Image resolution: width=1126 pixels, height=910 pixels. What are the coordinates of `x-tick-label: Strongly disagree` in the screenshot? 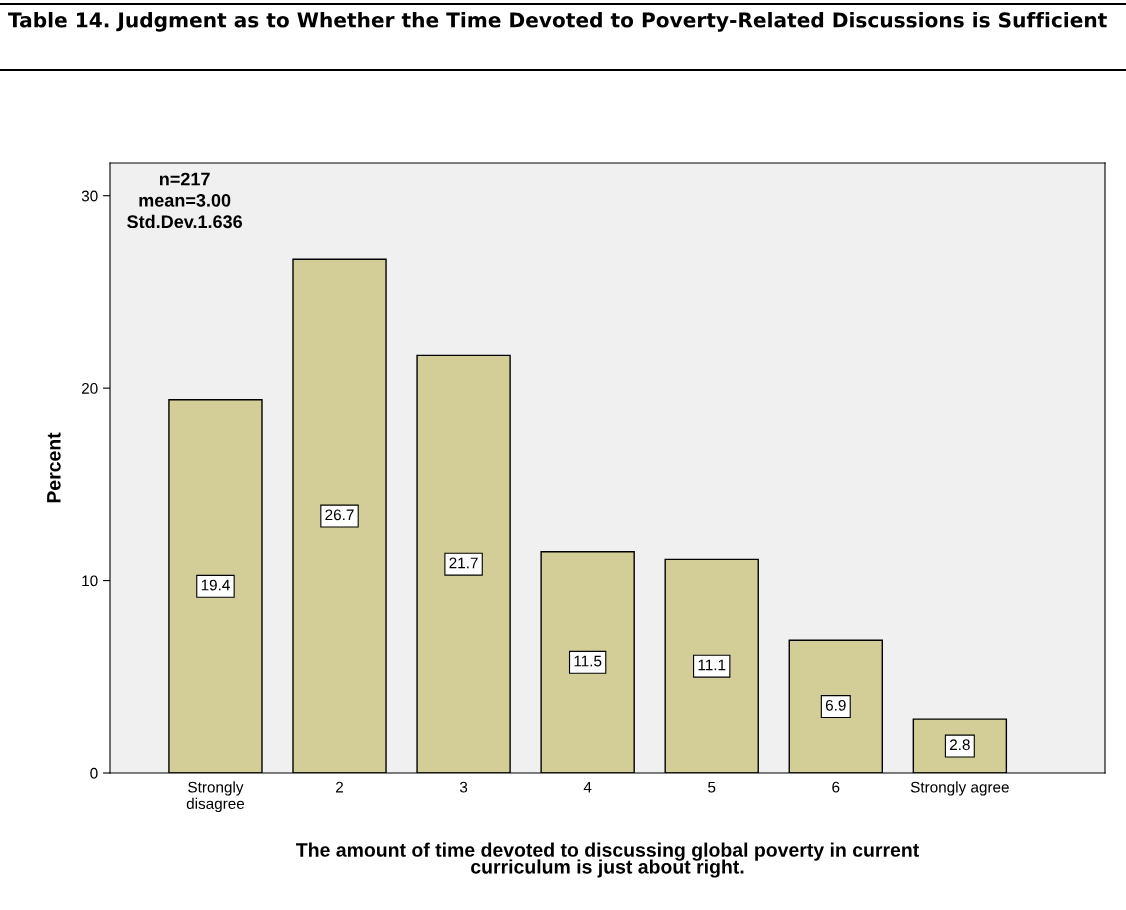 It's located at (215, 797).